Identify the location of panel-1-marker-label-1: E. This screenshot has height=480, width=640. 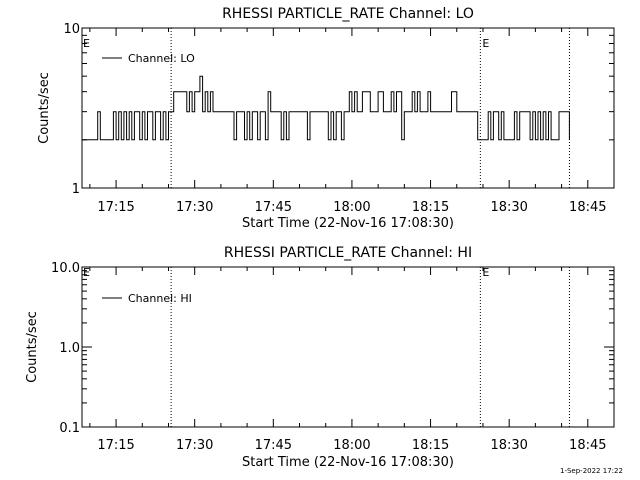
(485, 43).